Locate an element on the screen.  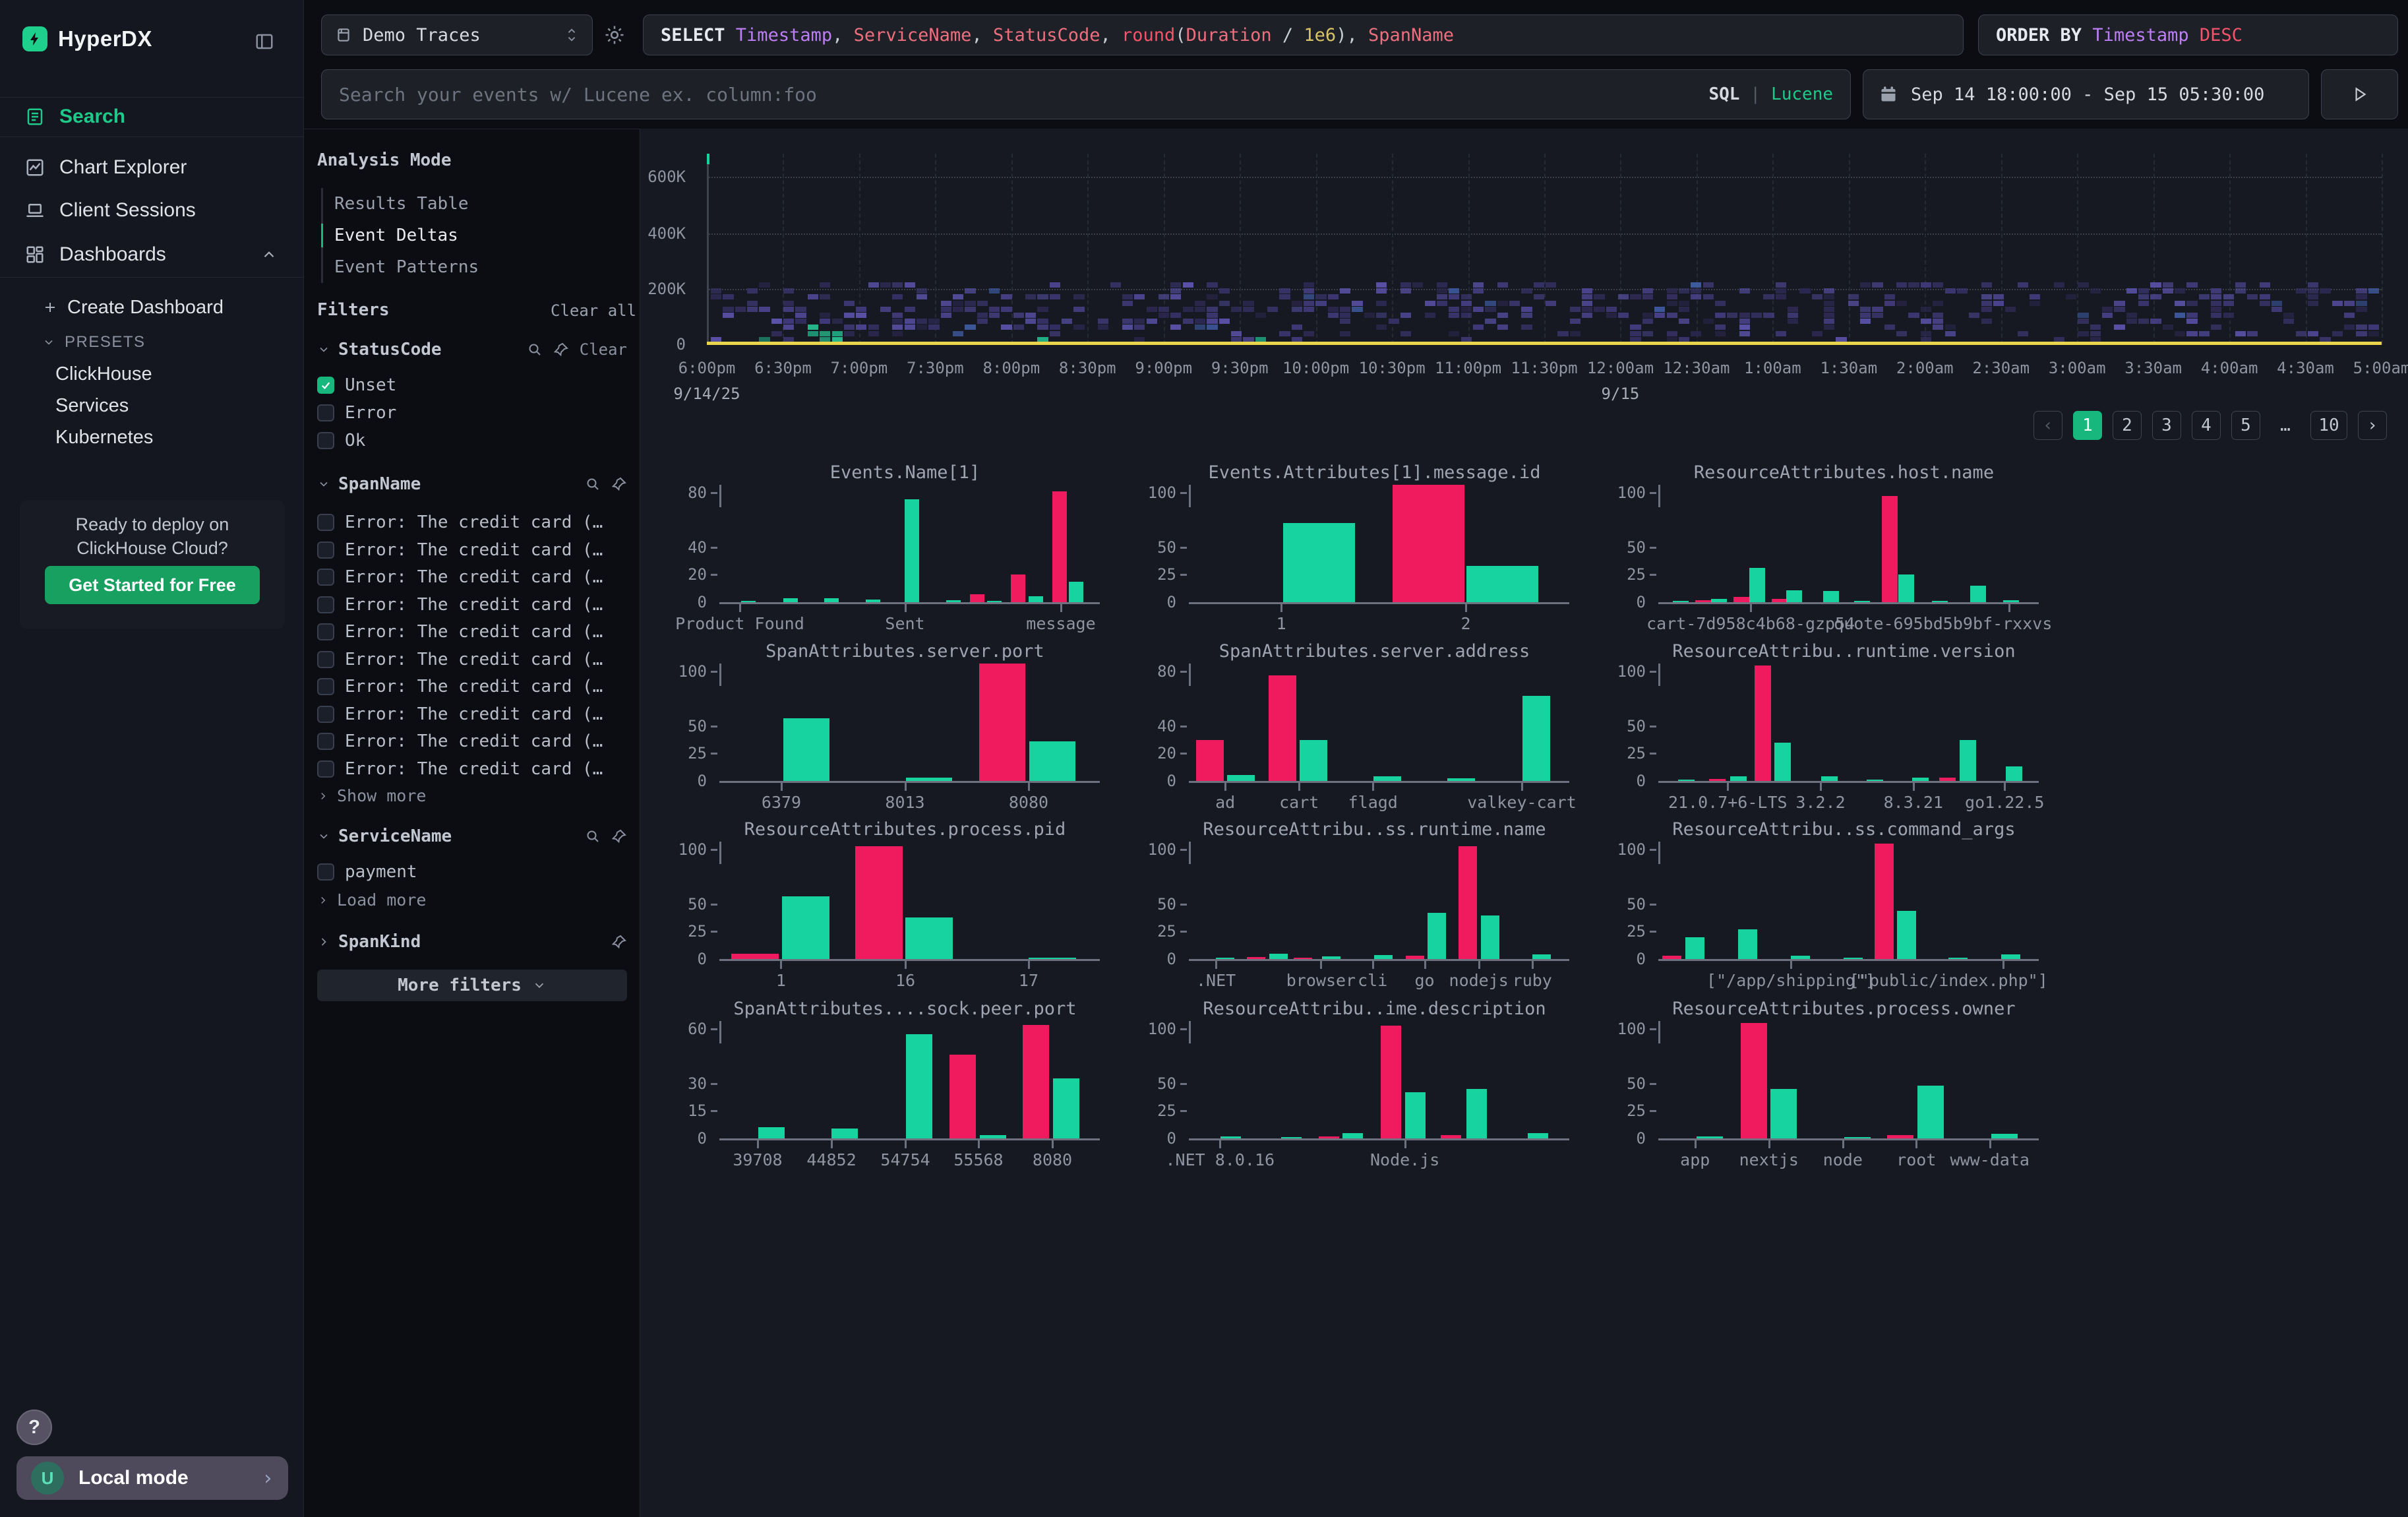
chevron-right-icon: › is located at coordinates (267, 1478).